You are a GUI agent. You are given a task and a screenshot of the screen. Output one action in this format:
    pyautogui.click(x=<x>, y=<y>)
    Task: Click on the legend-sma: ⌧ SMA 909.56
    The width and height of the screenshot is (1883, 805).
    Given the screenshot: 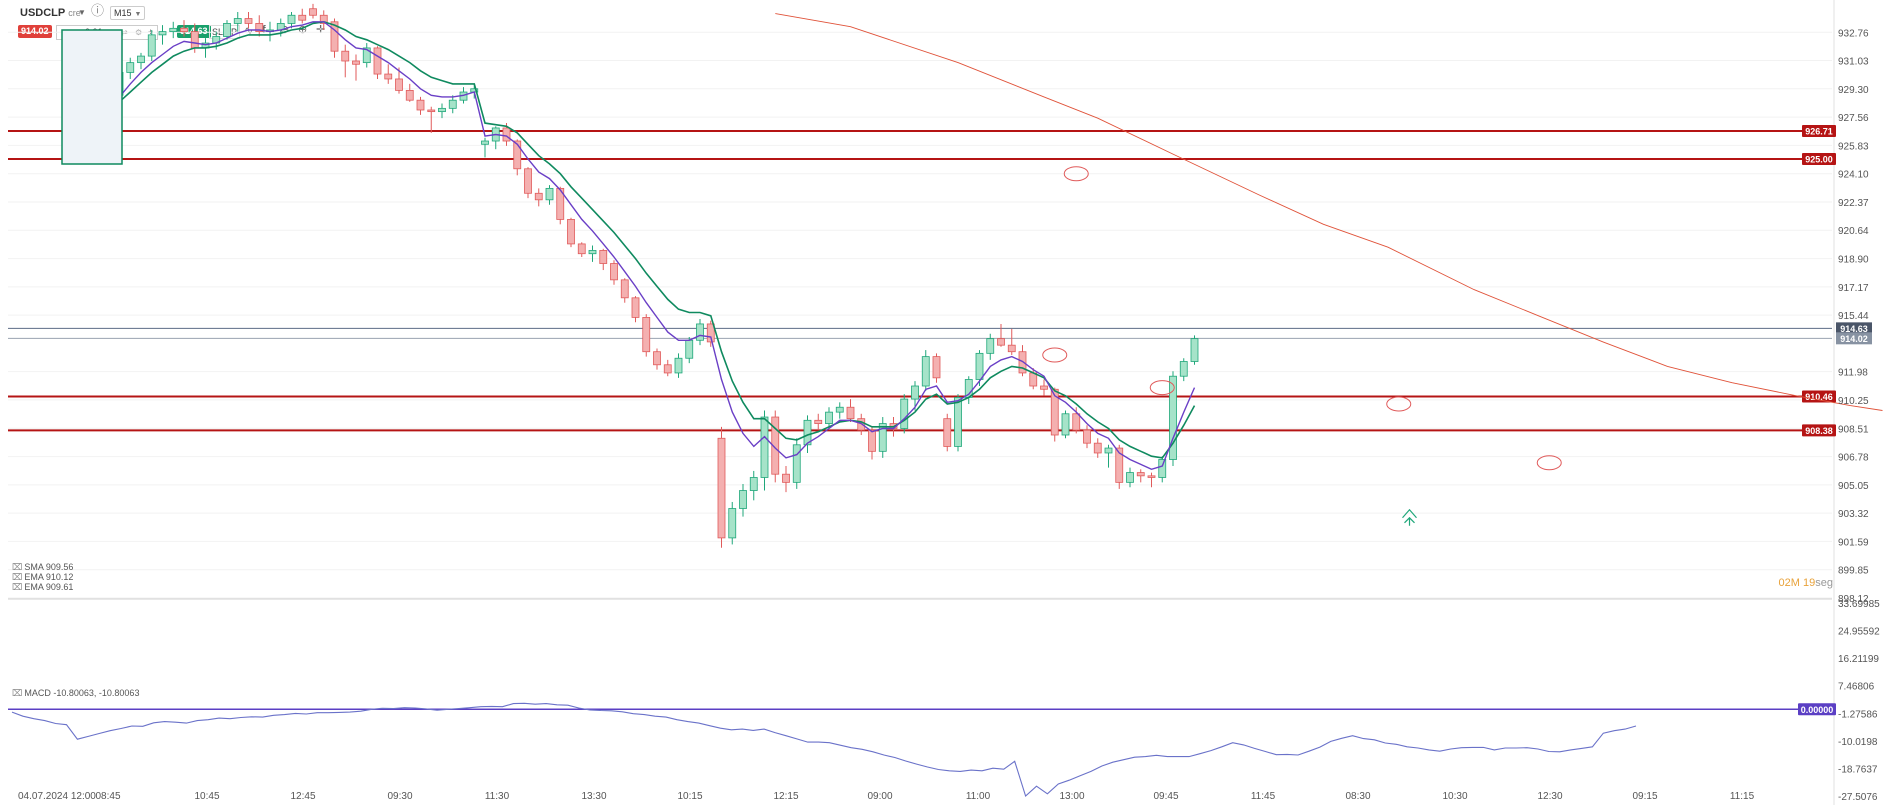 What is the action you would take?
    pyautogui.click(x=42, y=567)
    